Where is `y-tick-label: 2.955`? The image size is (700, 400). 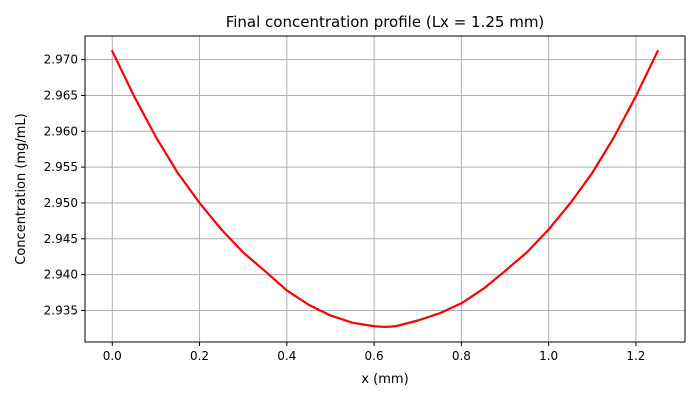 y-tick-label: 2.955 is located at coordinates (61, 167).